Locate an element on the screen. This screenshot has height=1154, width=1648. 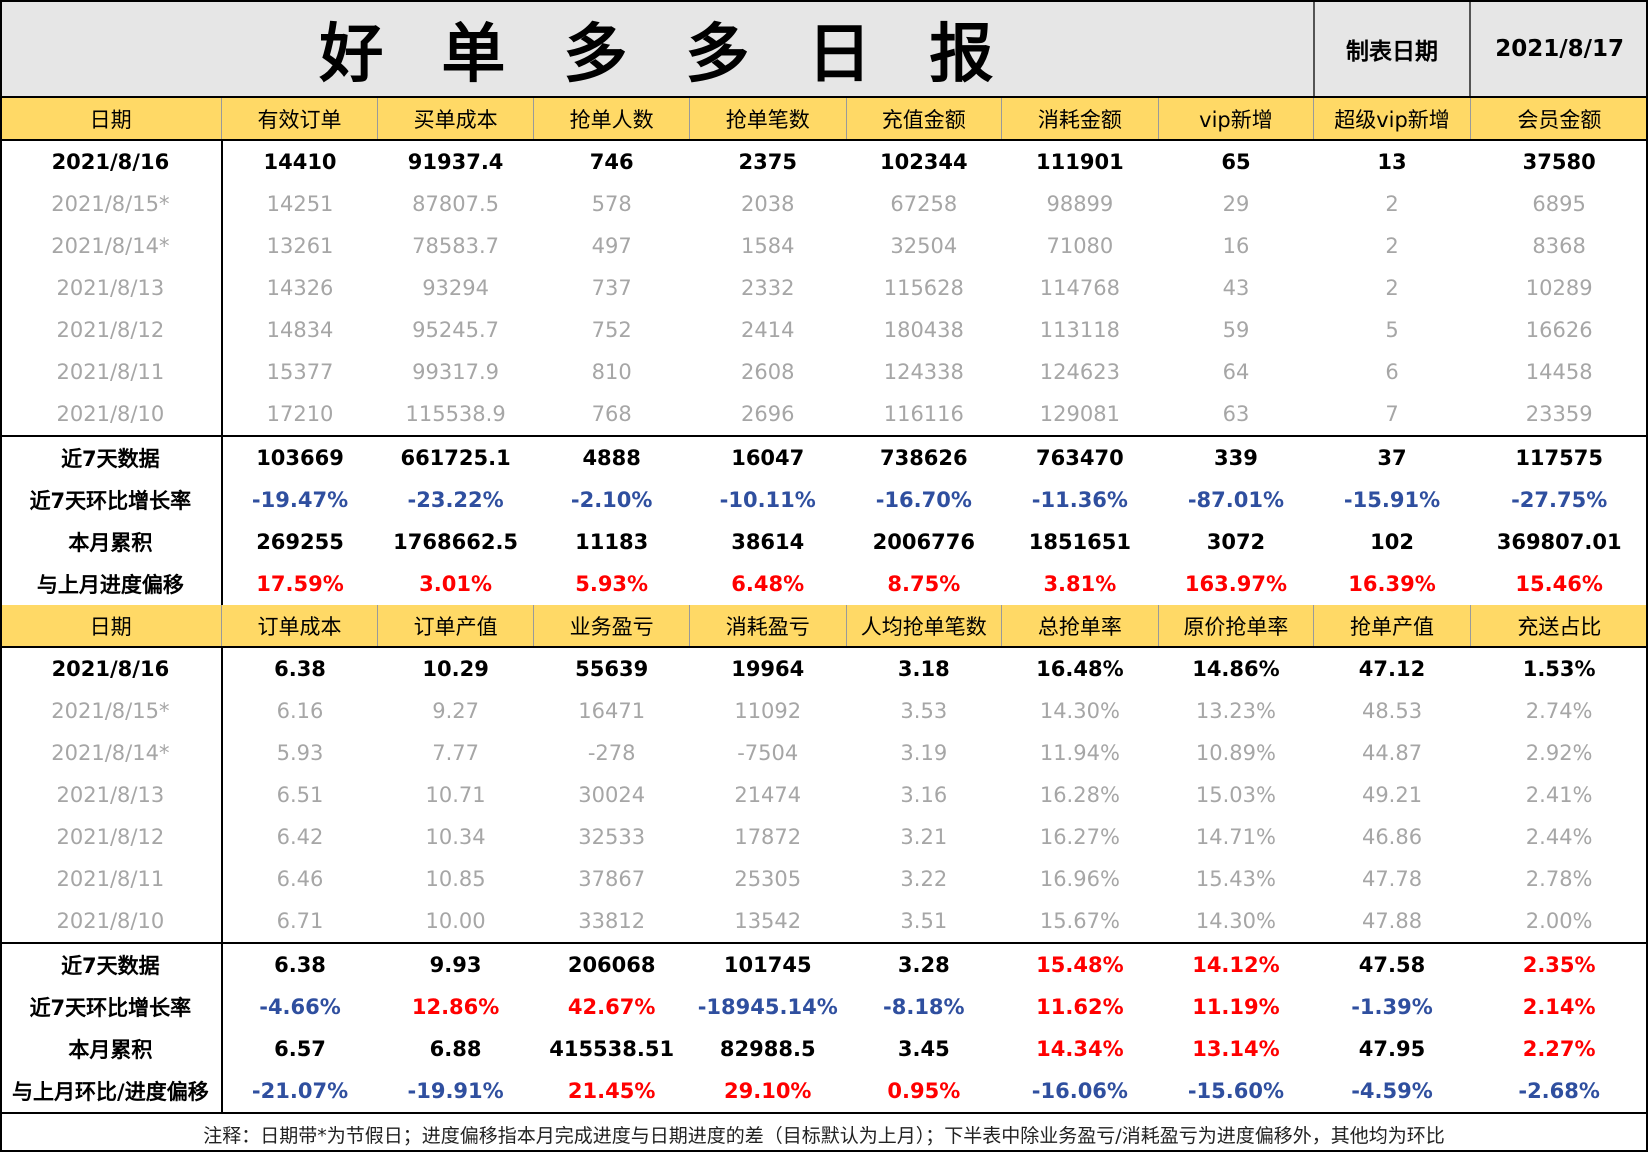
lower-data-cell: 15.03% is located at coordinates (1235, 795).